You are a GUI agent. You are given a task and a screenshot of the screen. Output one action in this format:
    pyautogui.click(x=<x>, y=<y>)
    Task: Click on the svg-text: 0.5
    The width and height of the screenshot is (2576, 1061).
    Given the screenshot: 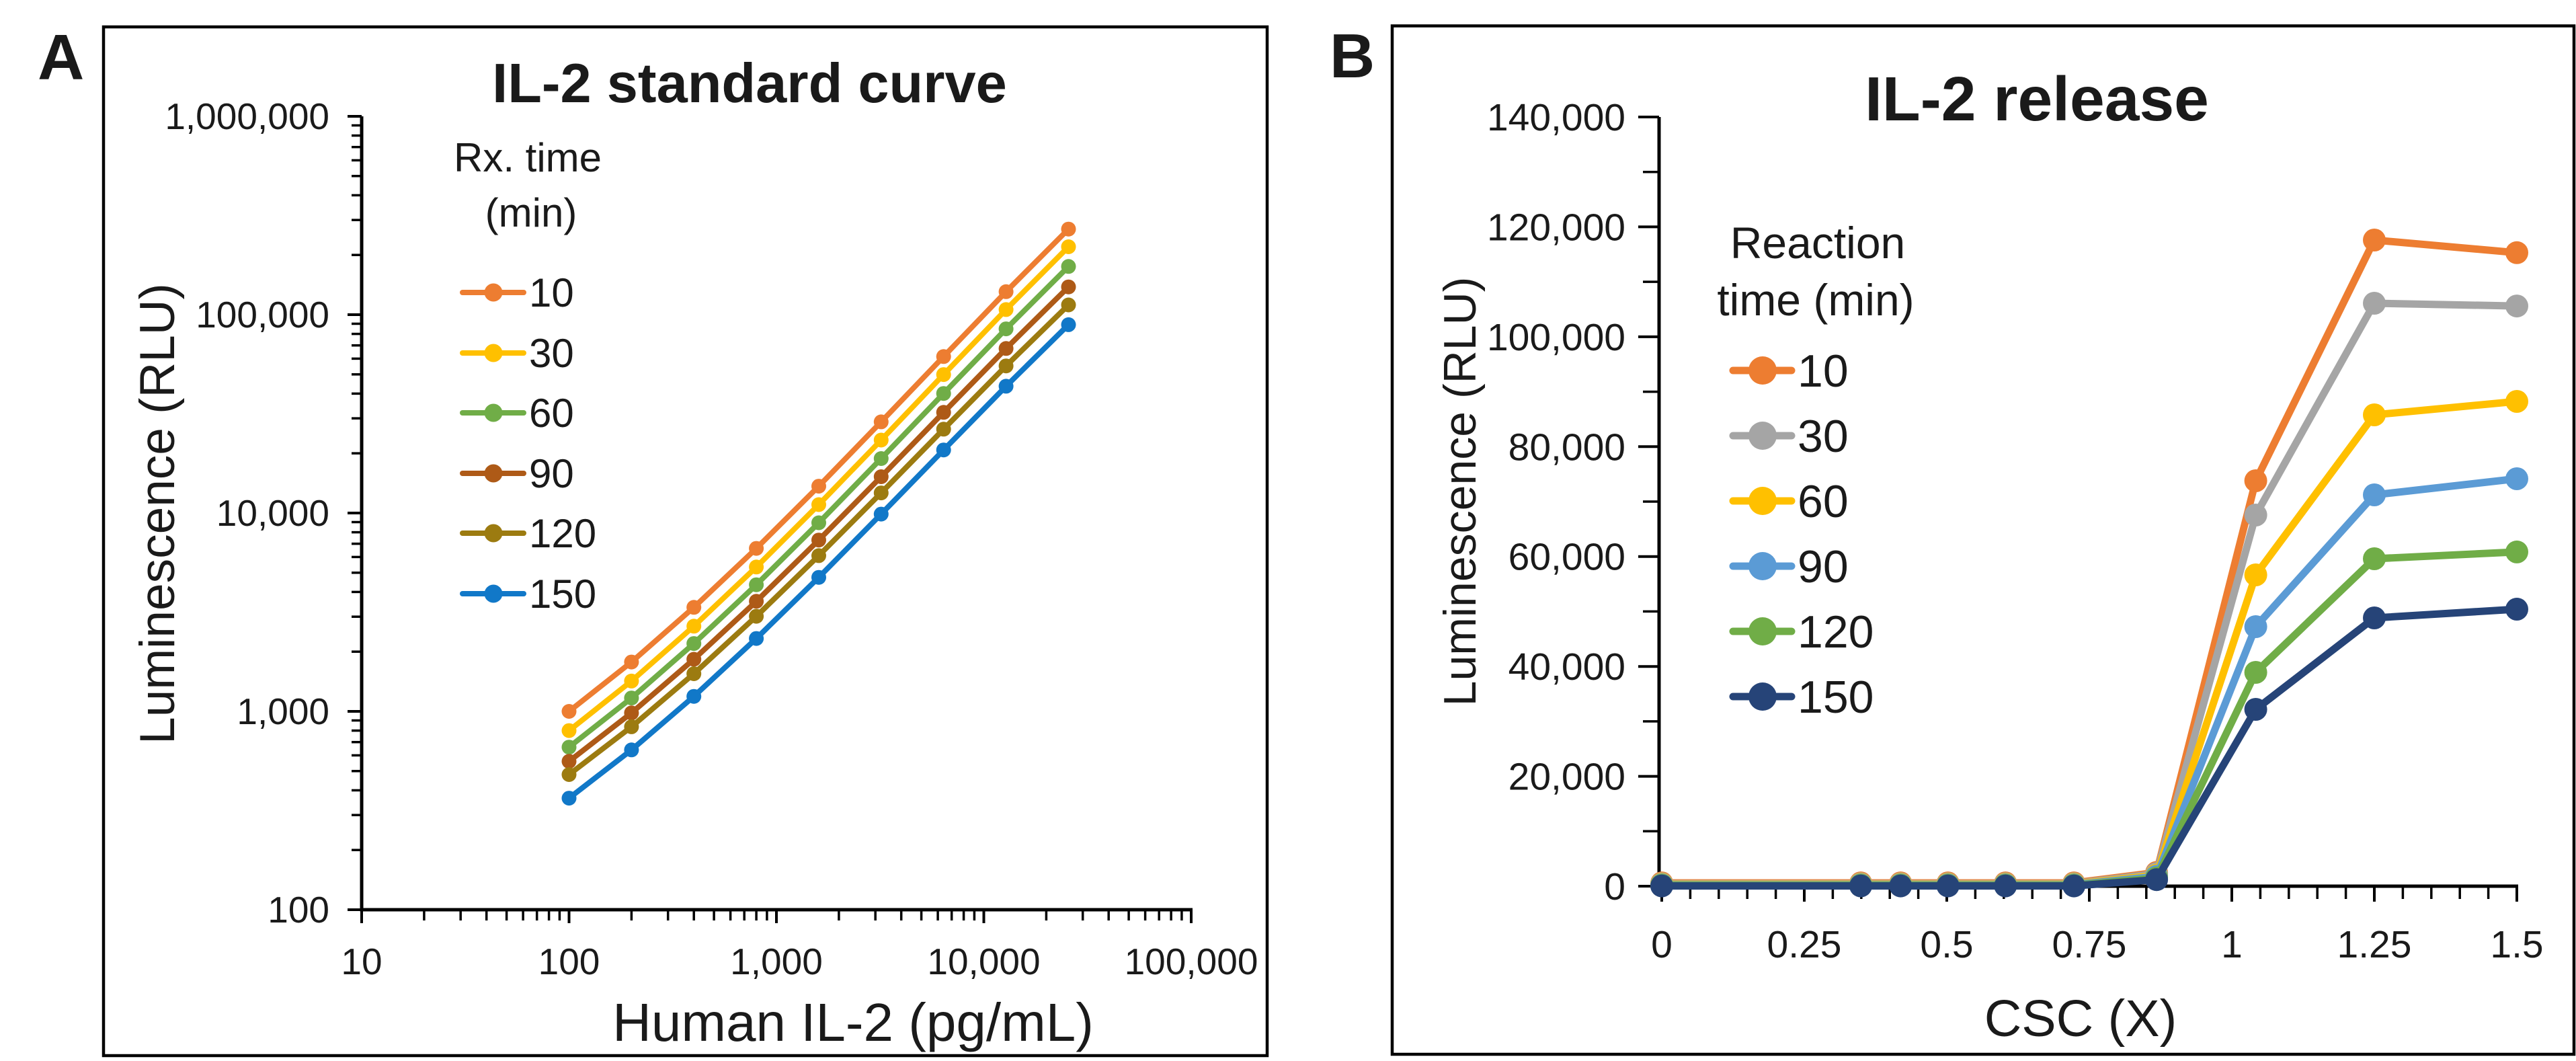 What is the action you would take?
    pyautogui.click(x=1946, y=944)
    